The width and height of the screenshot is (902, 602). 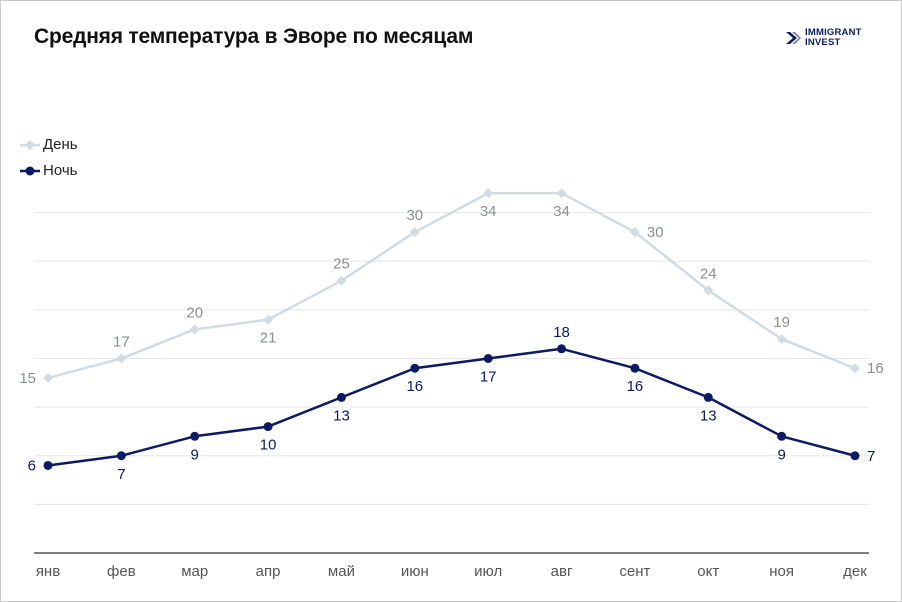 What do you see at coordinates (194, 571) in the screenshot?
I see `x-tick-label: мар` at bounding box center [194, 571].